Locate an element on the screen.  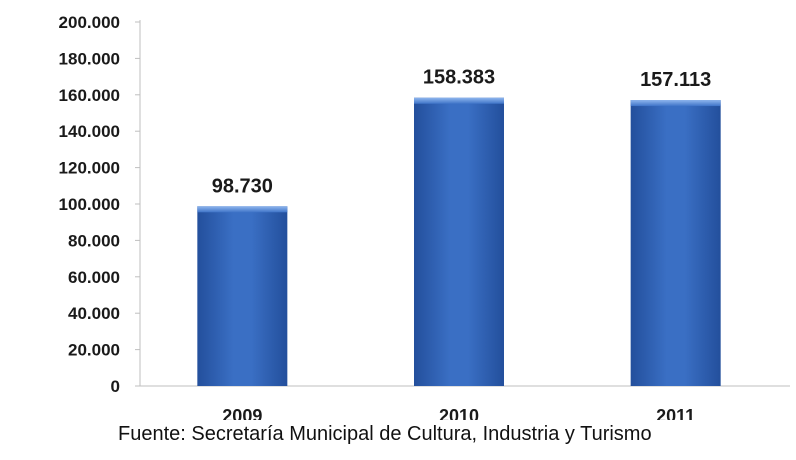
data-label: 98.730 is located at coordinates (242, 186).